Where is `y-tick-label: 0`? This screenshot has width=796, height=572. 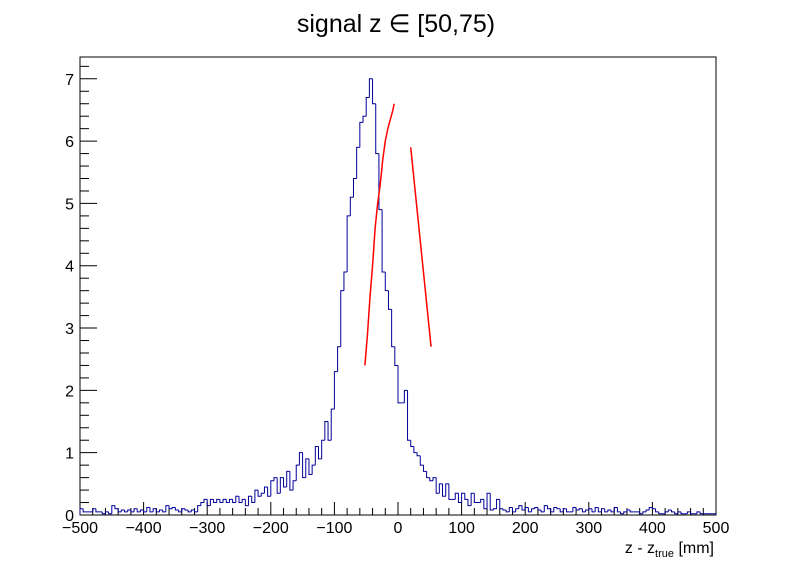
y-tick-label: 0 is located at coordinates (69, 516).